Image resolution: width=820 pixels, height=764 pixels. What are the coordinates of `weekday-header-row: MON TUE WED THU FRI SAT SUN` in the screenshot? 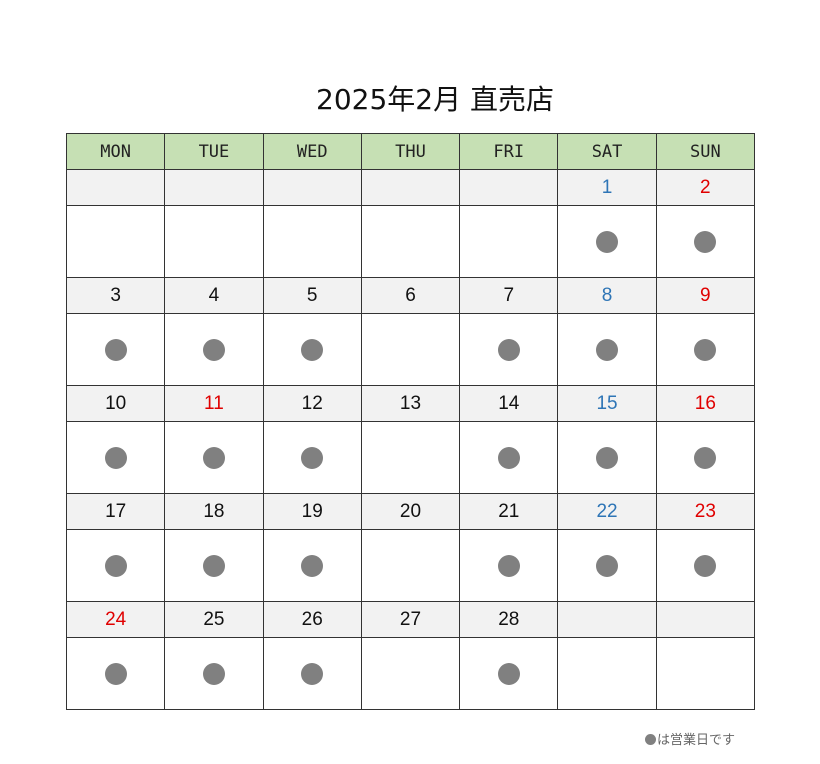 It's located at (410, 151).